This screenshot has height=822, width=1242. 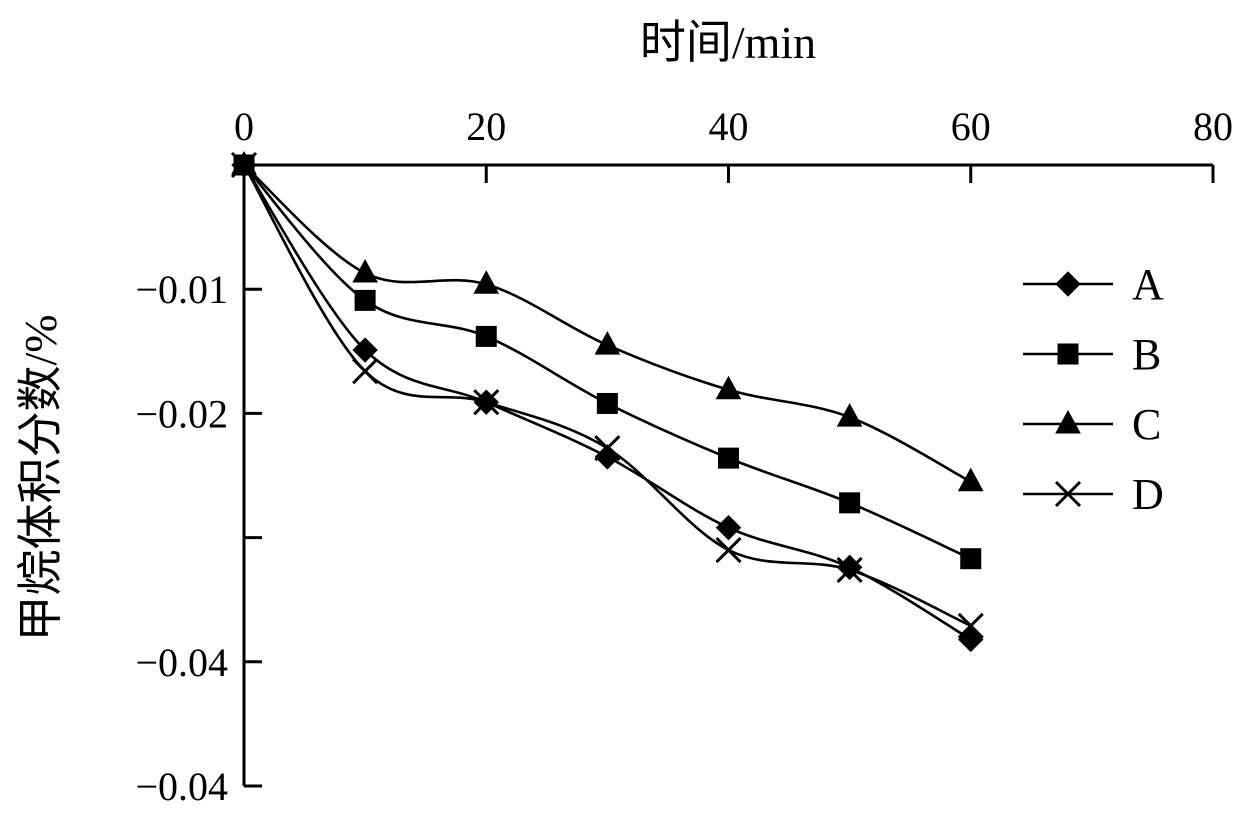 I want to click on y-axis-label: 甲烷体积分数/%, so click(x=40, y=477).